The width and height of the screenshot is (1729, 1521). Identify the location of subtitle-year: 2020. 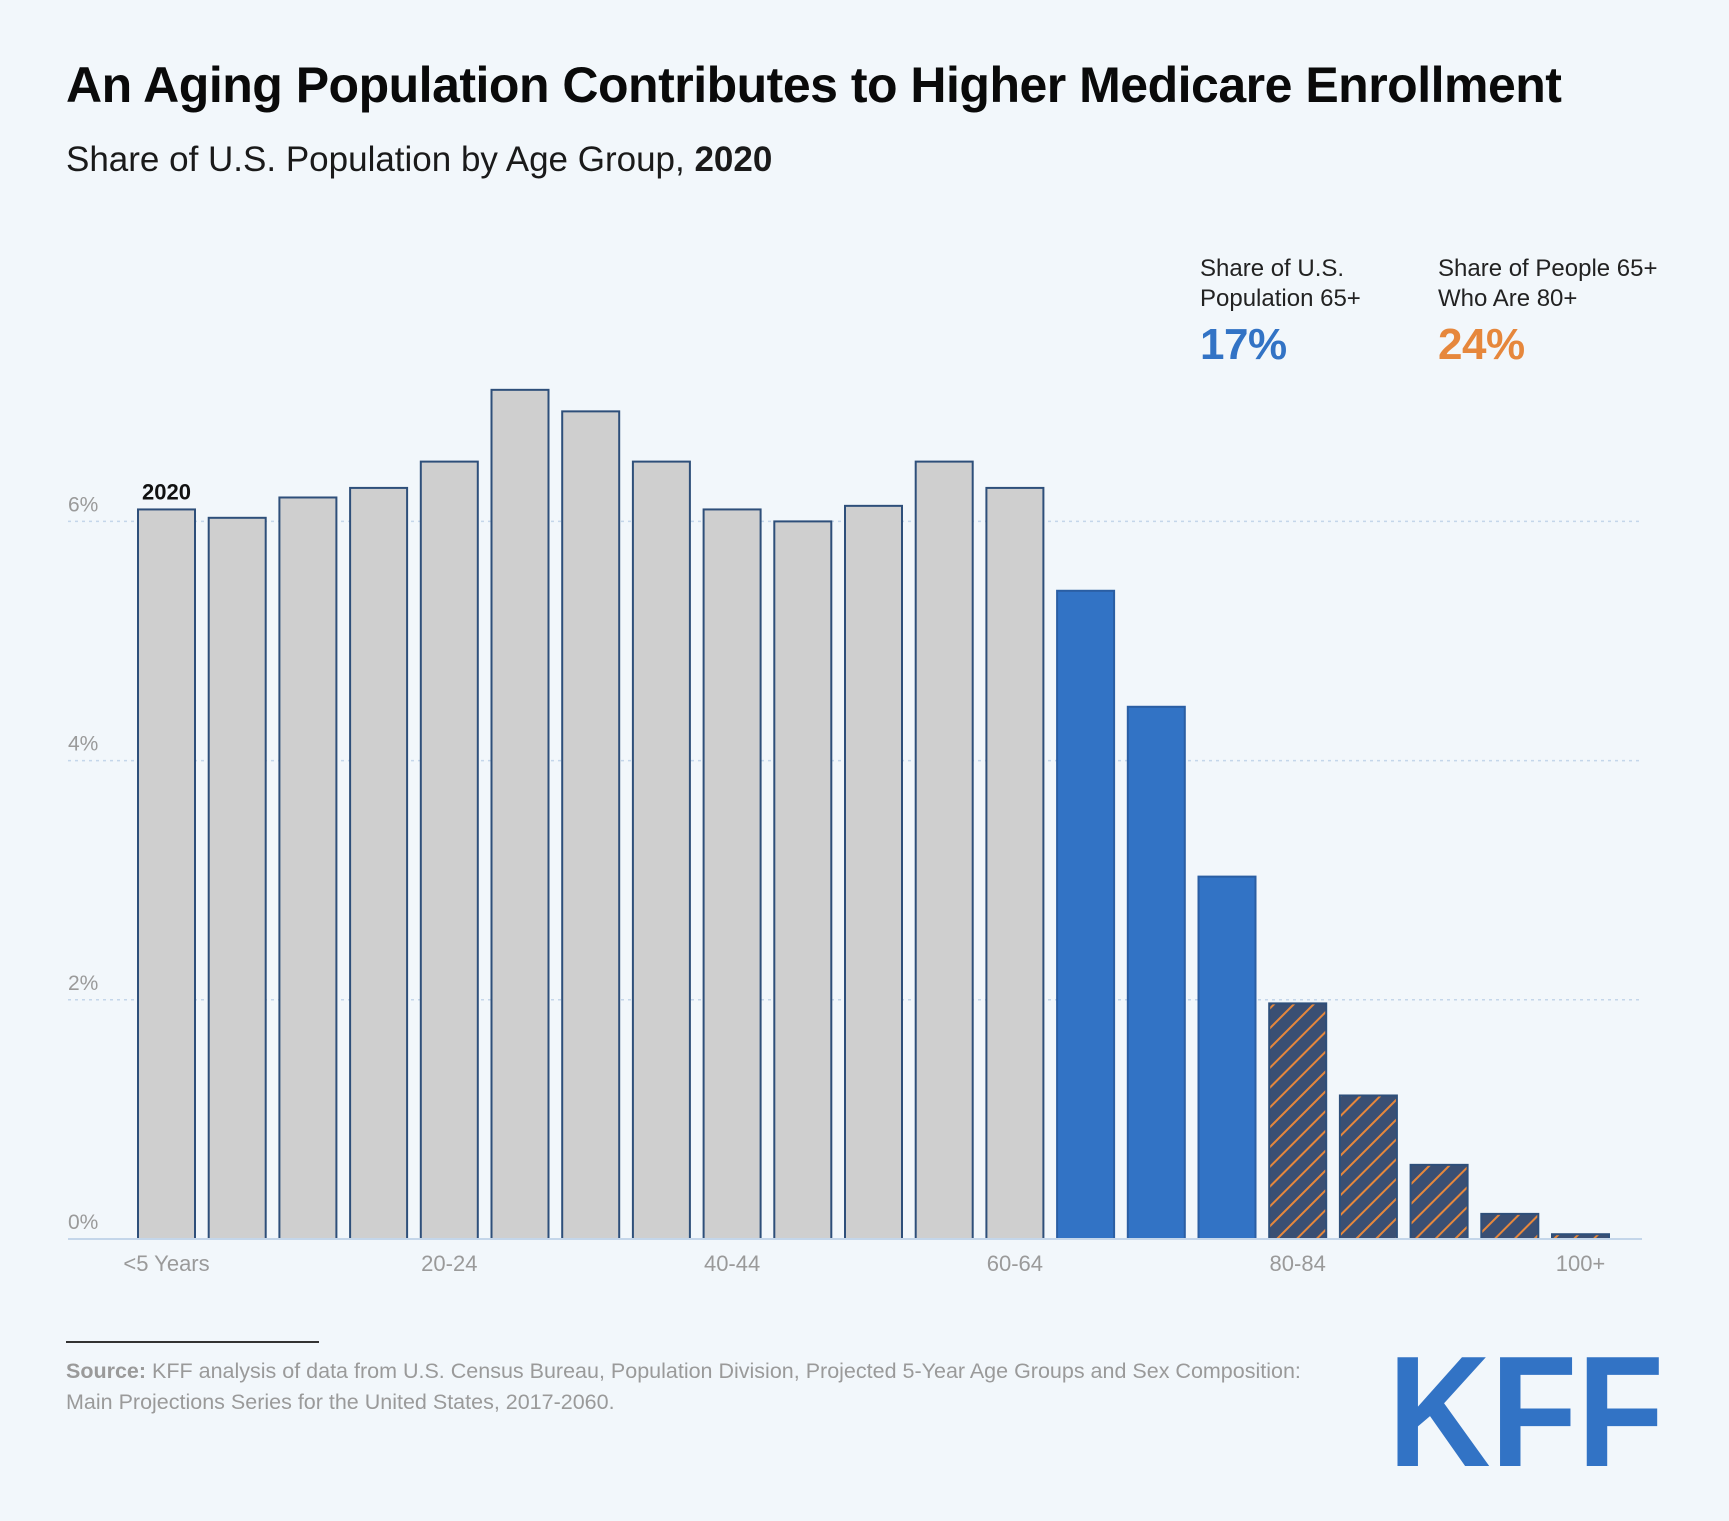
(733, 159).